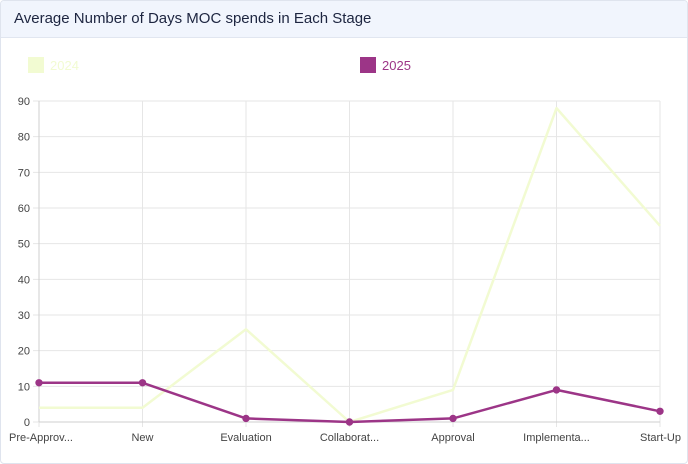 The image size is (688, 464). Describe the element at coordinates (24, 316) in the screenshot. I see `y-tick-label: 30` at that location.